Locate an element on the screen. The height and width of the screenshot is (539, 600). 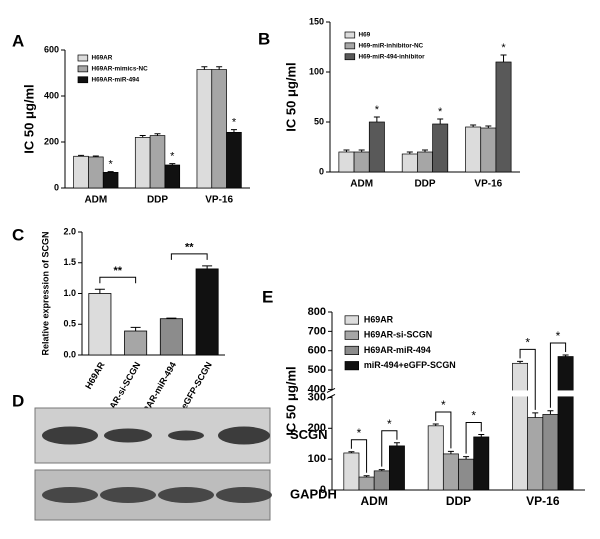
band-label: SCGN is located at coordinates (309, 434).